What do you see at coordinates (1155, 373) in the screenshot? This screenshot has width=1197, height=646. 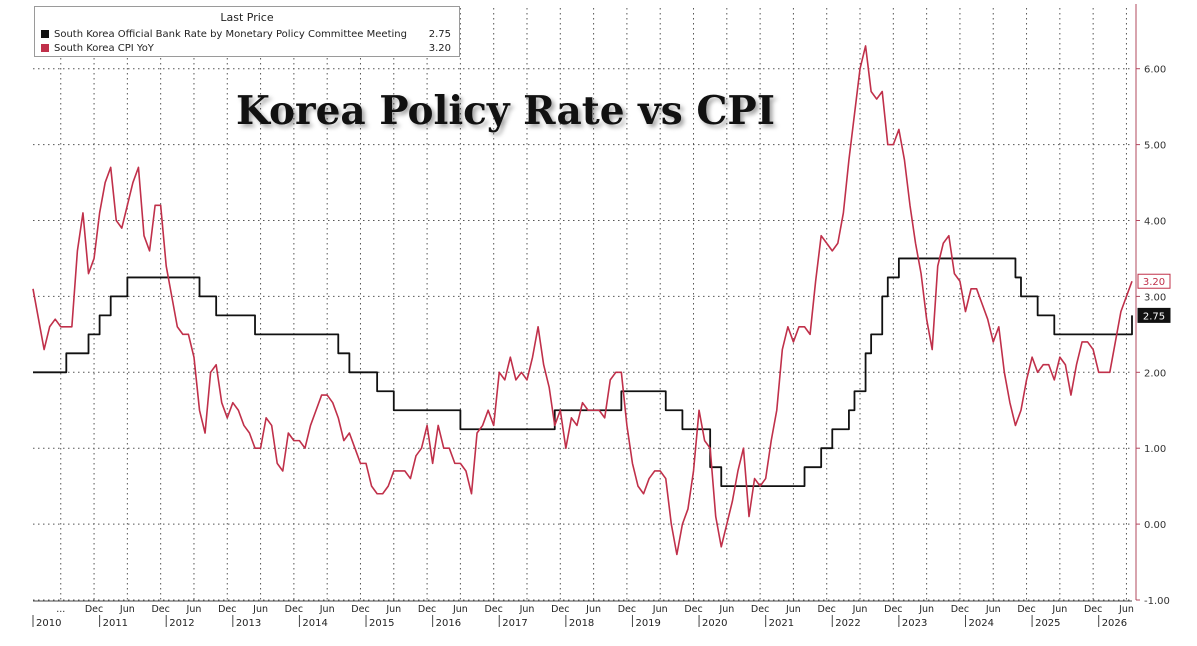 I see `y-tick-label: 2.00` at bounding box center [1155, 373].